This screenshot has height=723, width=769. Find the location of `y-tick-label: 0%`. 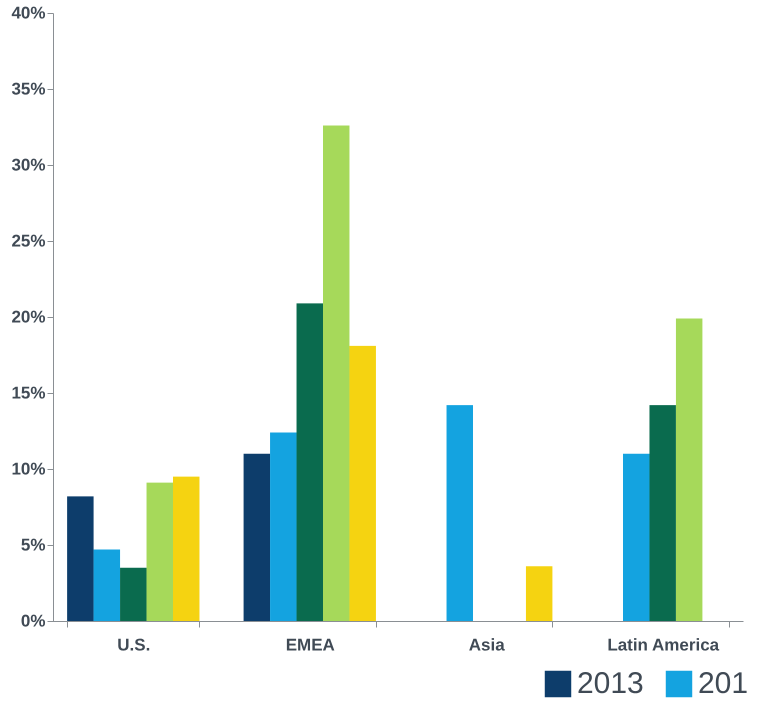

y-tick-label: 0% is located at coordinates (33, 621).